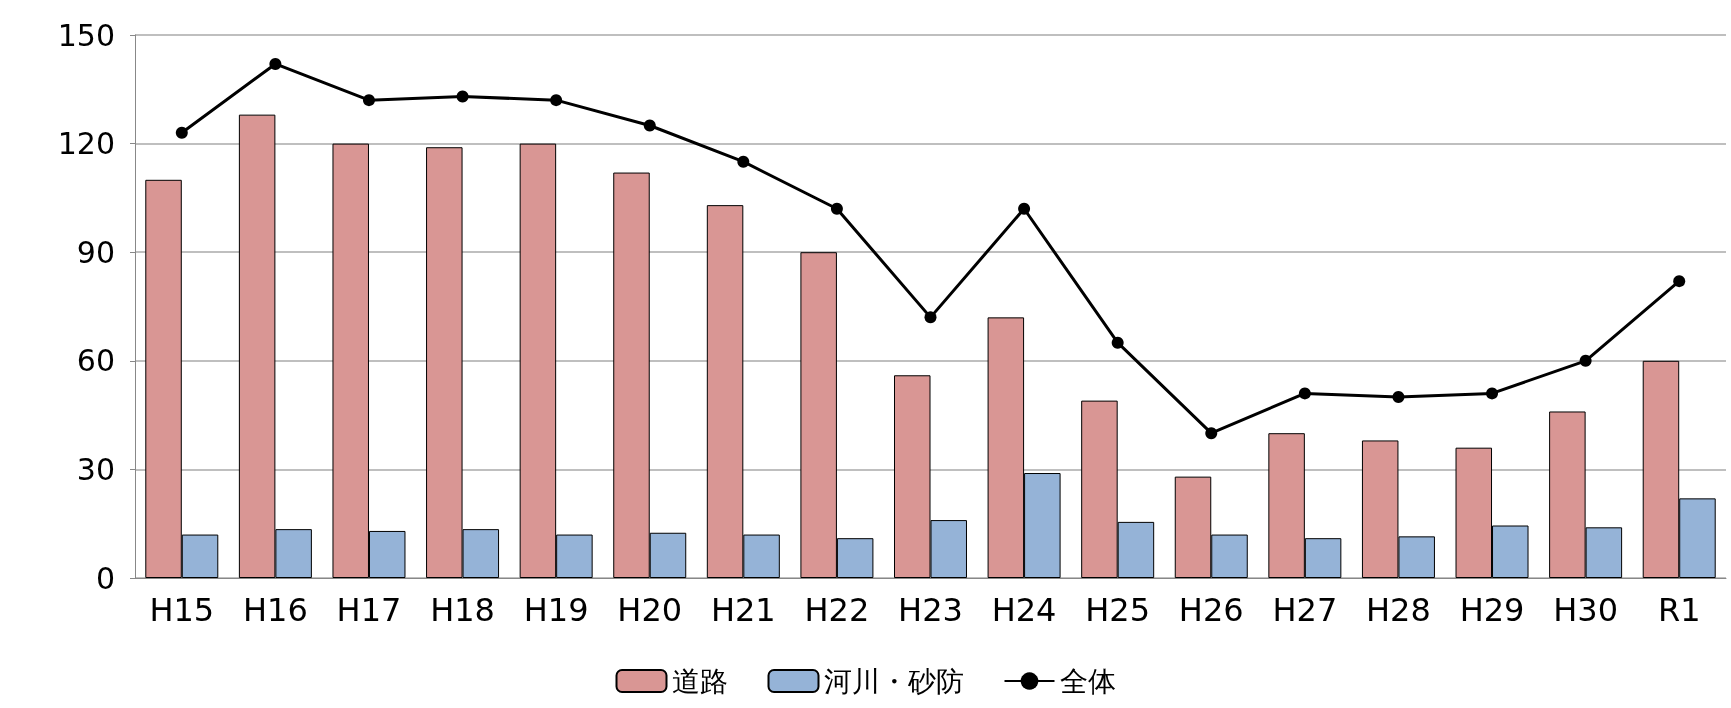 This screenshot has width=1731, height=708. I want to click on x-tick-label: H28, so click(1398, 610).